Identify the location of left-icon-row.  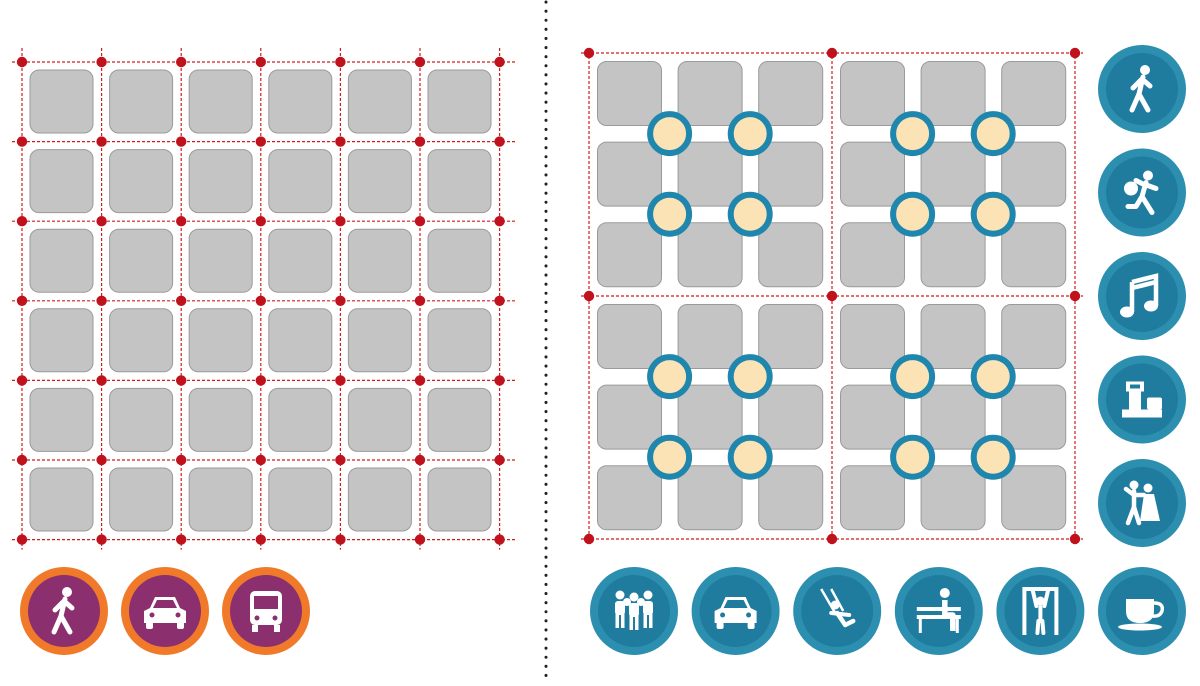
(165, 611).